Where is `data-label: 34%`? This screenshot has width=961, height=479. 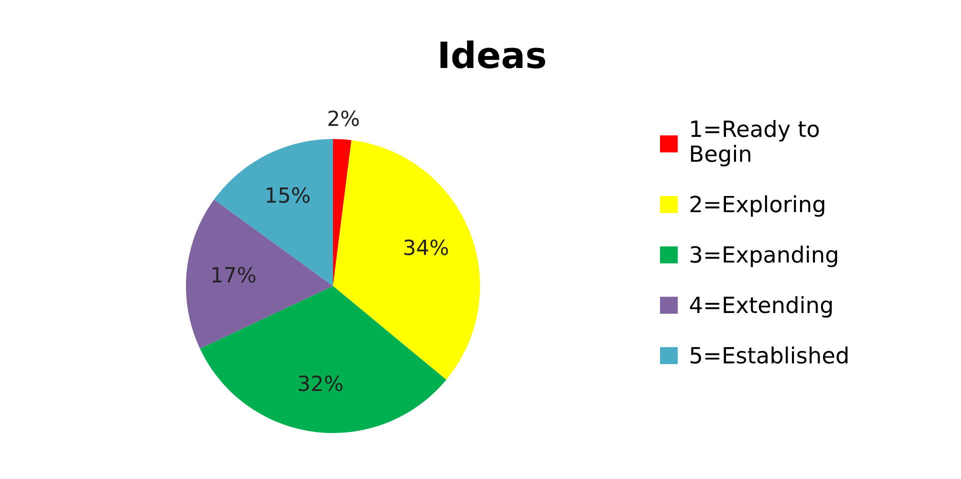 data-label: 34% is located at coordinates (426, 247).